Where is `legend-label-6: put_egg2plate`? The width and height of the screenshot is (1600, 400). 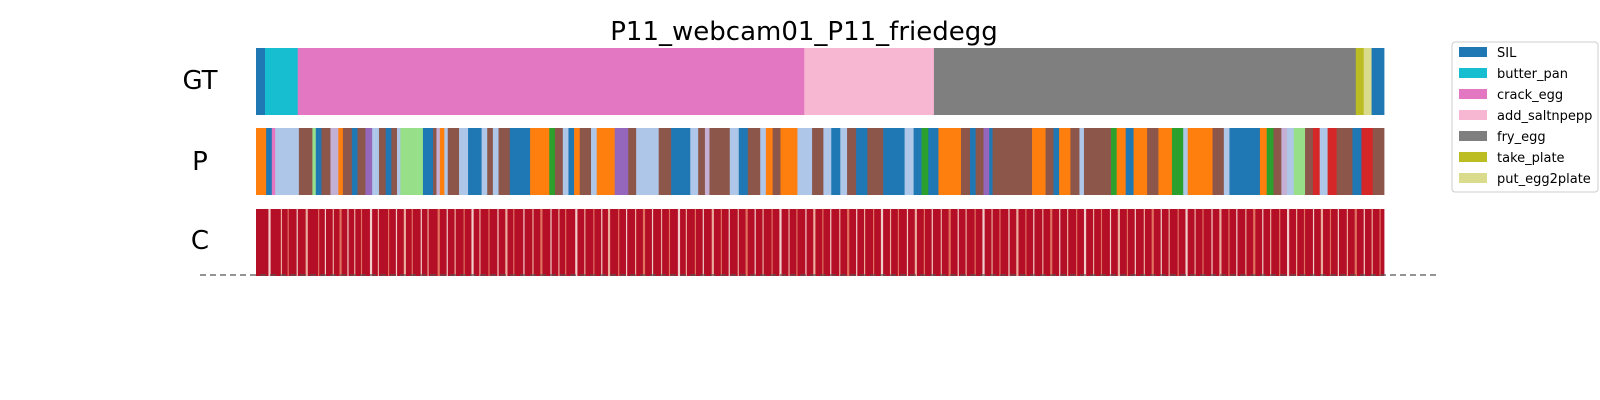 legend-label-6: put_egg2plate is located at coordinates (1544, 179).